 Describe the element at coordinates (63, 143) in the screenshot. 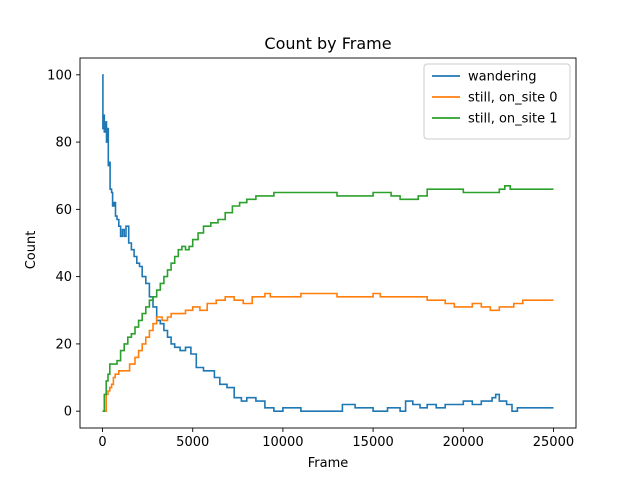

I see `y-tick-label: 80` at that location.